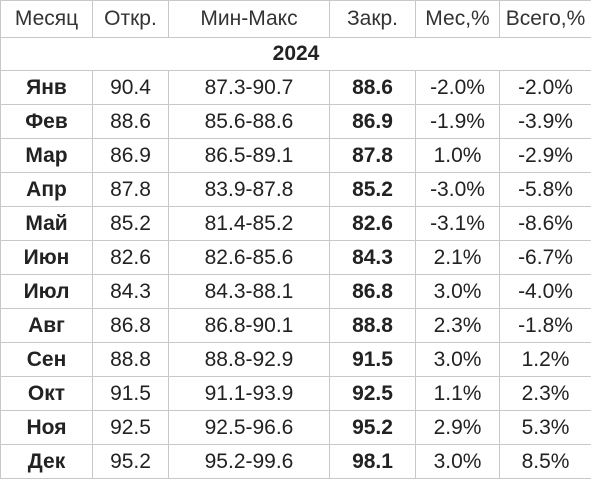 Image resolution: width=591 pixels, height=490 pixels. Describe the element at coordinates (249, 121) in the screenshot. I see `min-max-cell: 85.6-88.6` at that location.